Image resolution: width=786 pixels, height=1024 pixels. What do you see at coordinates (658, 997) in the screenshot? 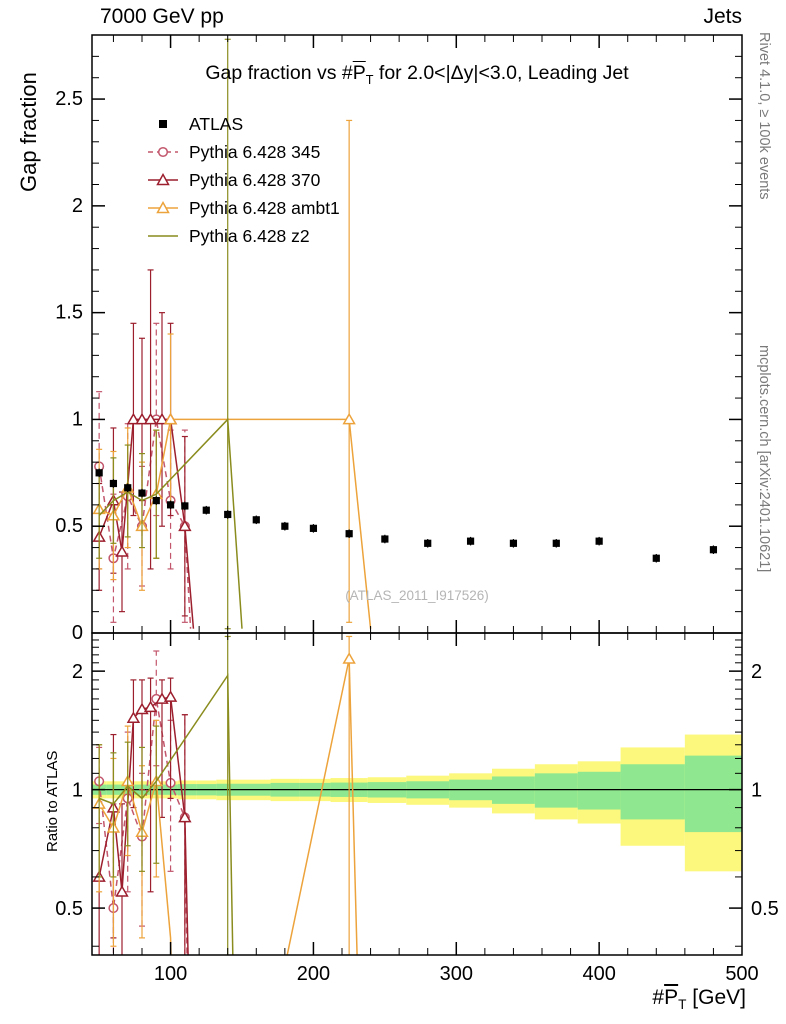
I see `x-title-prefix: #` at bounding box center [658, 997].